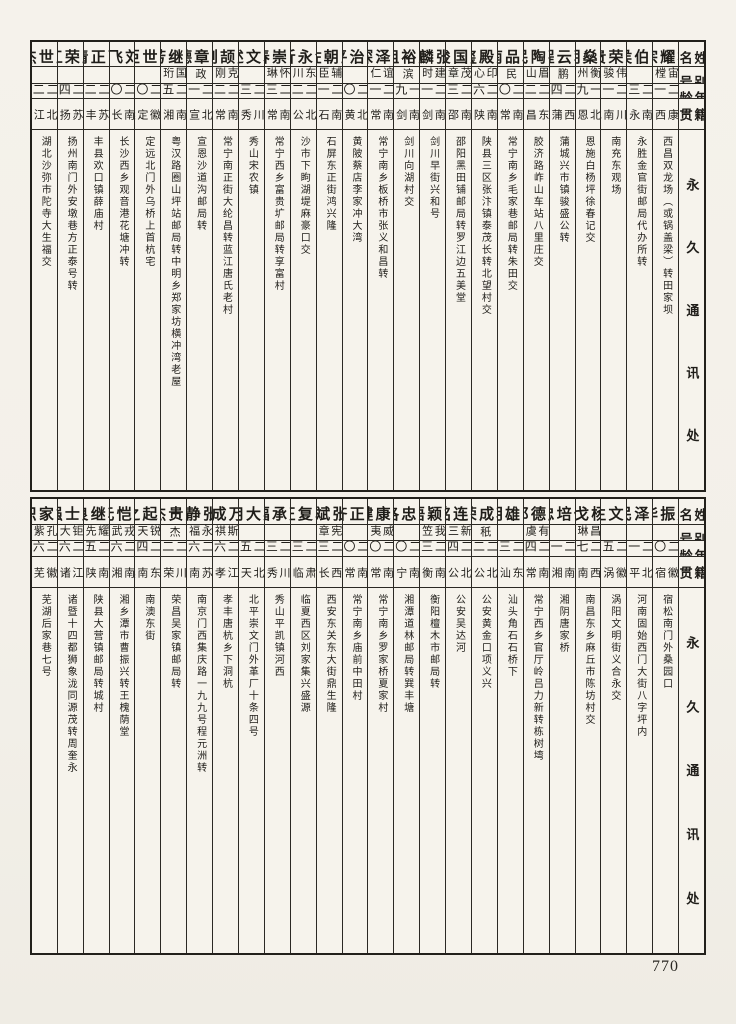 The image size is (736, 1024). I want to click on name-cell: 周忠洛, so click(407, 512).